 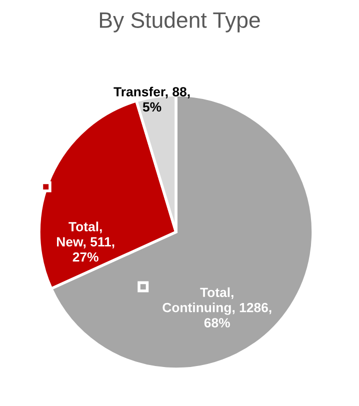 What do you see at coordinates (85, 242) in the screenshot?
I see `slice-label: Total, New, 511, 27%` at bounding box center [85, 242].